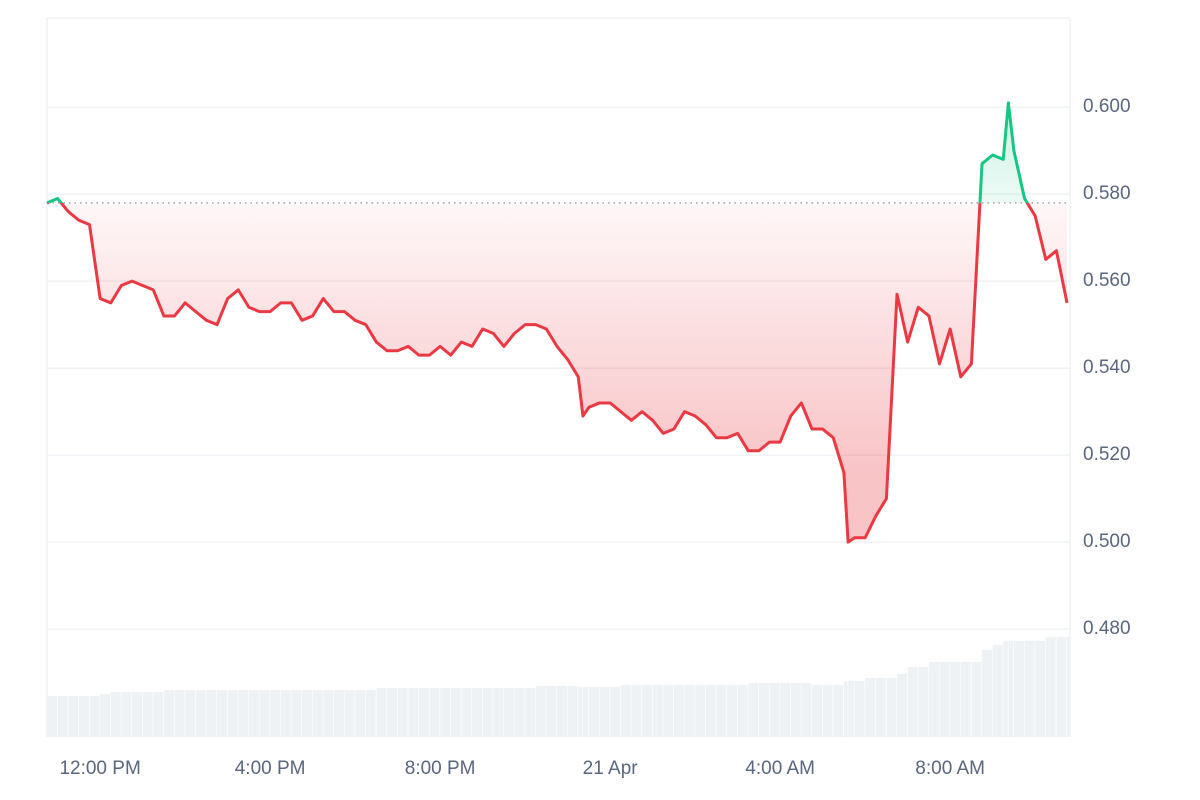  Describe the element at coordinates (1107, 106) in the screenshot. I see `y-tick-label: 0.600` at that location.